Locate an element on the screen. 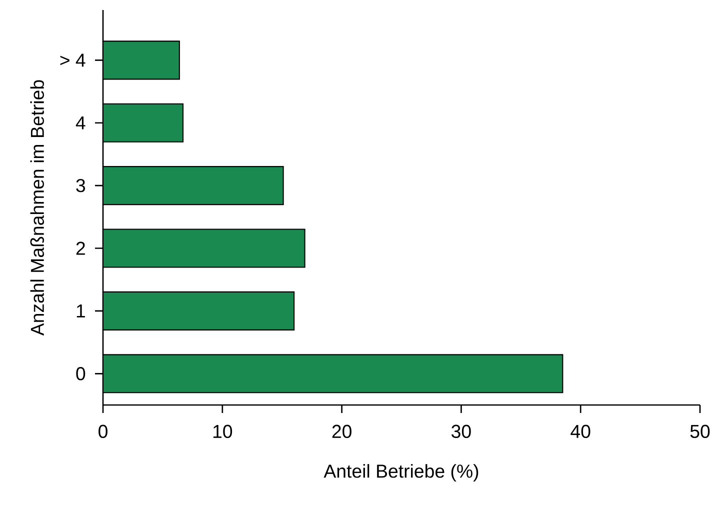  x-axis-title: Anteil Betriebe (%) is located at coordinates (401, 473).